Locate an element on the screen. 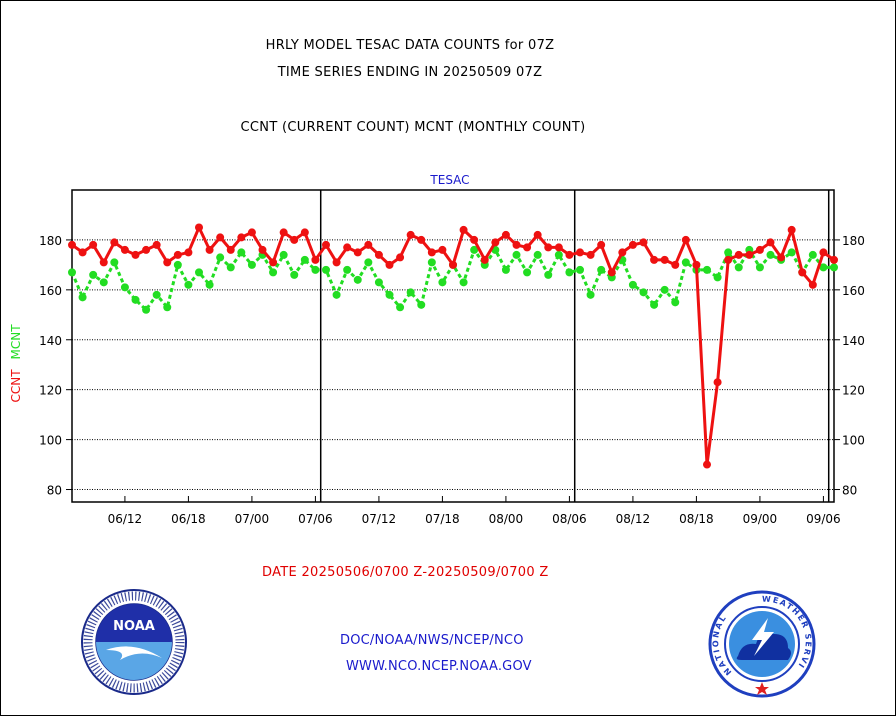 The image size is (896, 716). chart-title: TESAC is located at coordinates (449, 180).